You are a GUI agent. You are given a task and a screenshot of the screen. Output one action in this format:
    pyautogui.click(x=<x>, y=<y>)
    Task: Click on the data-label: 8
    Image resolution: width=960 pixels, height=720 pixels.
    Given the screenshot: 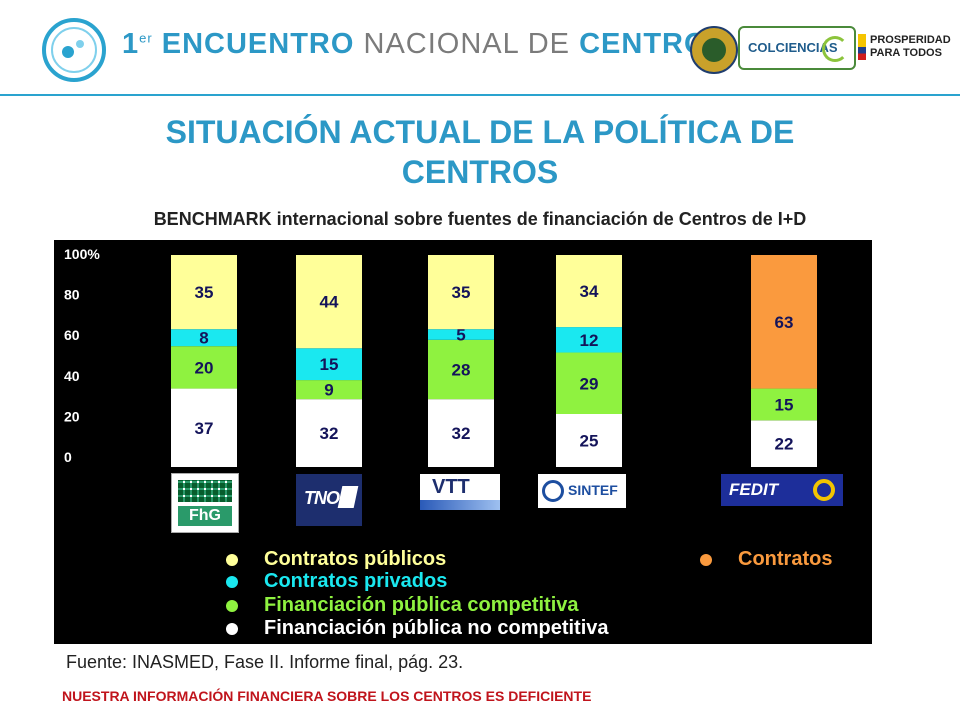 What is the action you would take?
    pyautogui.click(x=203, y=338)
    